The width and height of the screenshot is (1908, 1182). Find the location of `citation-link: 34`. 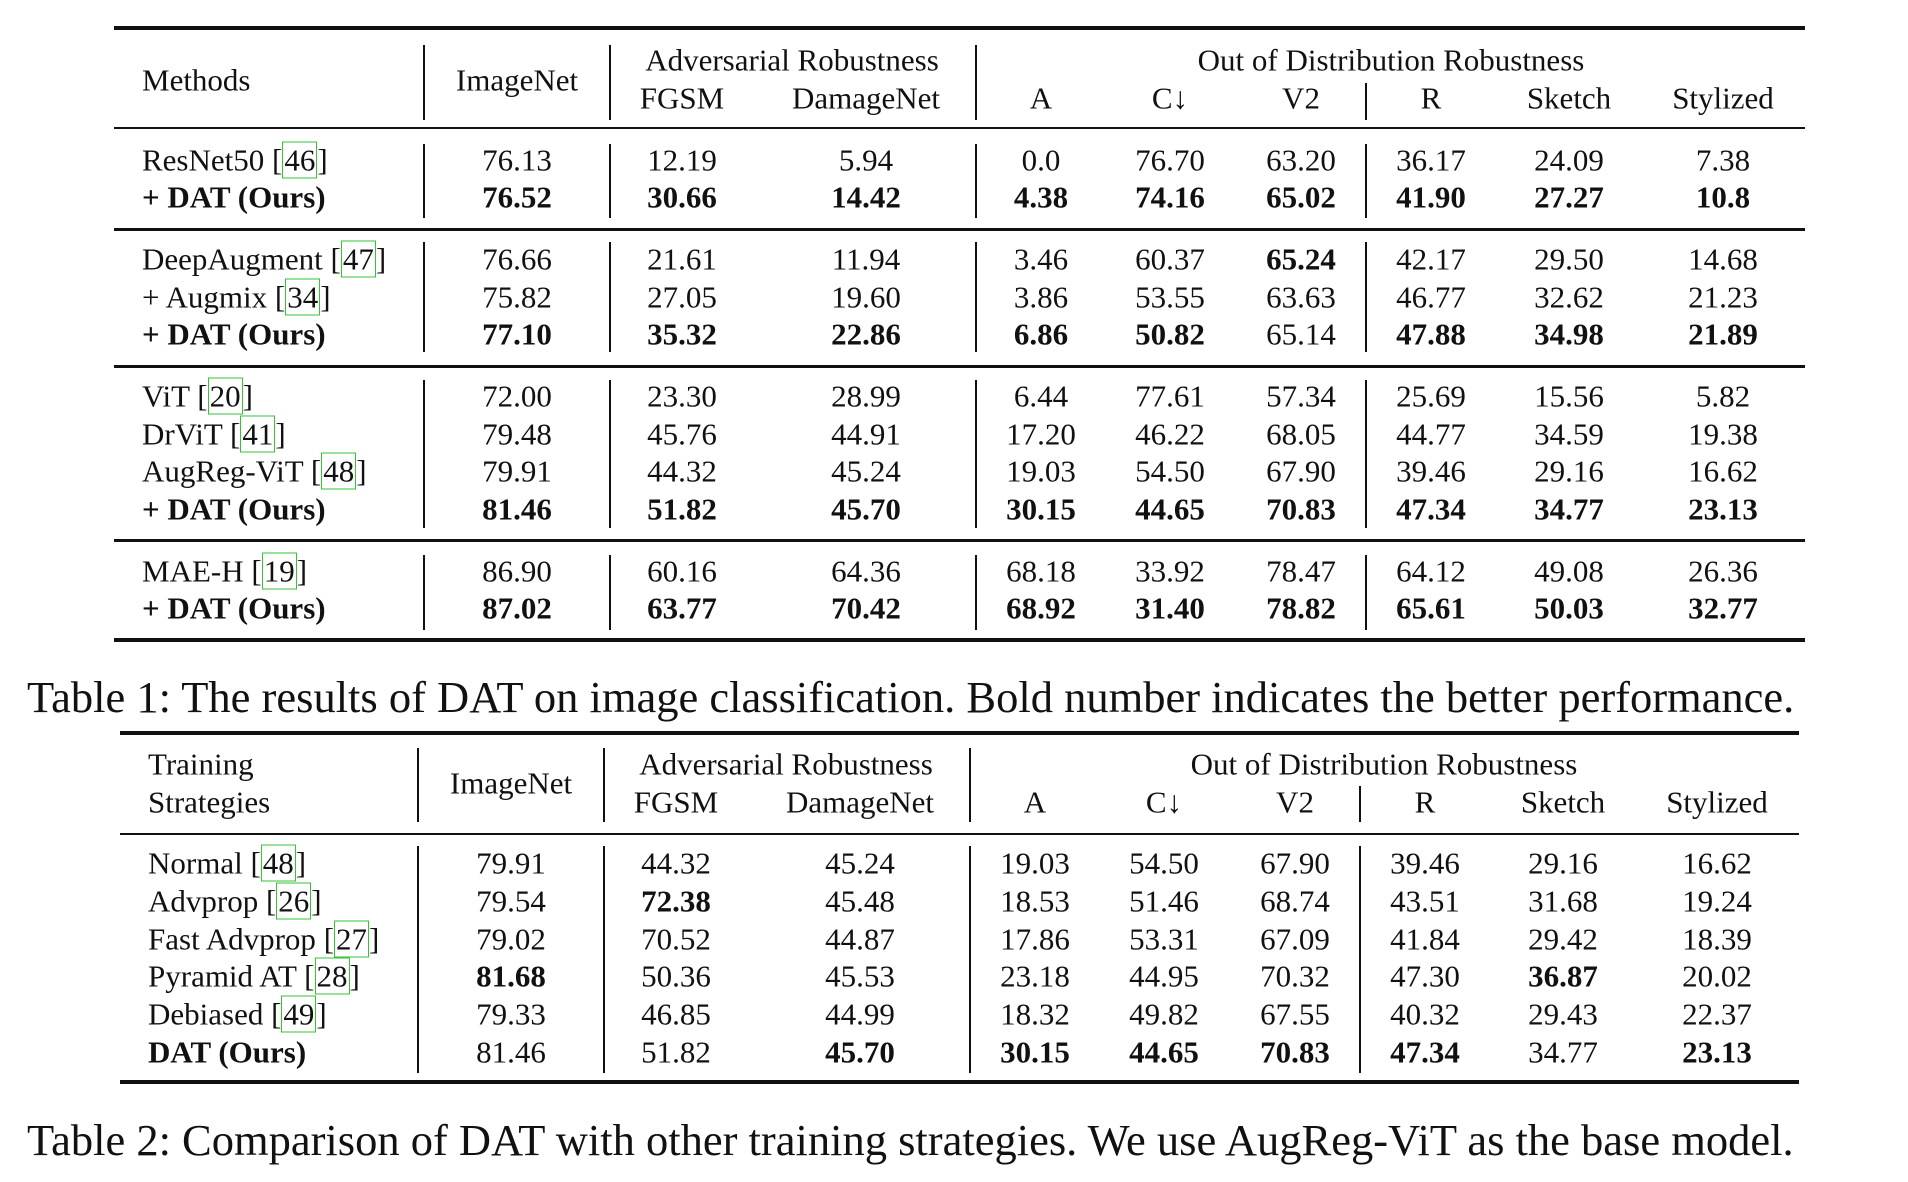

citation-link: 34 is located at coordinates (303, 297).